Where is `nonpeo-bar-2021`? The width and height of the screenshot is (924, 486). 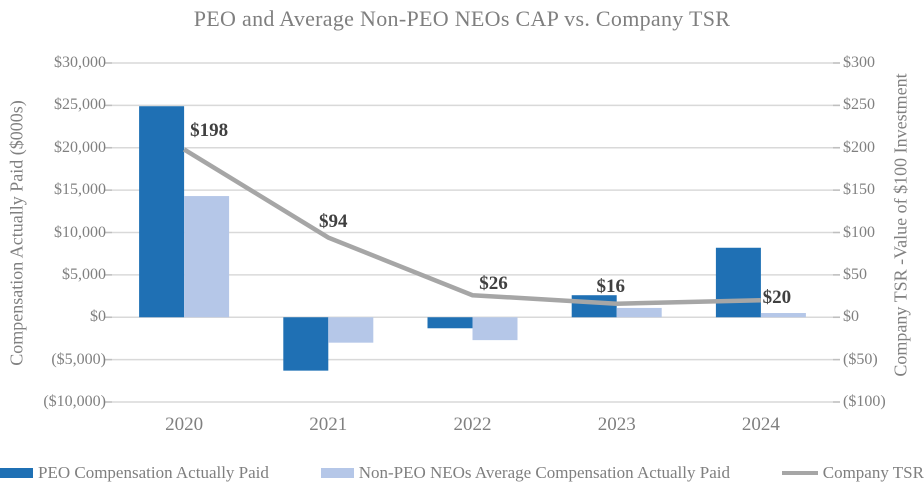
nonpeo-bar-2021 is located at coordinates (351, 330).